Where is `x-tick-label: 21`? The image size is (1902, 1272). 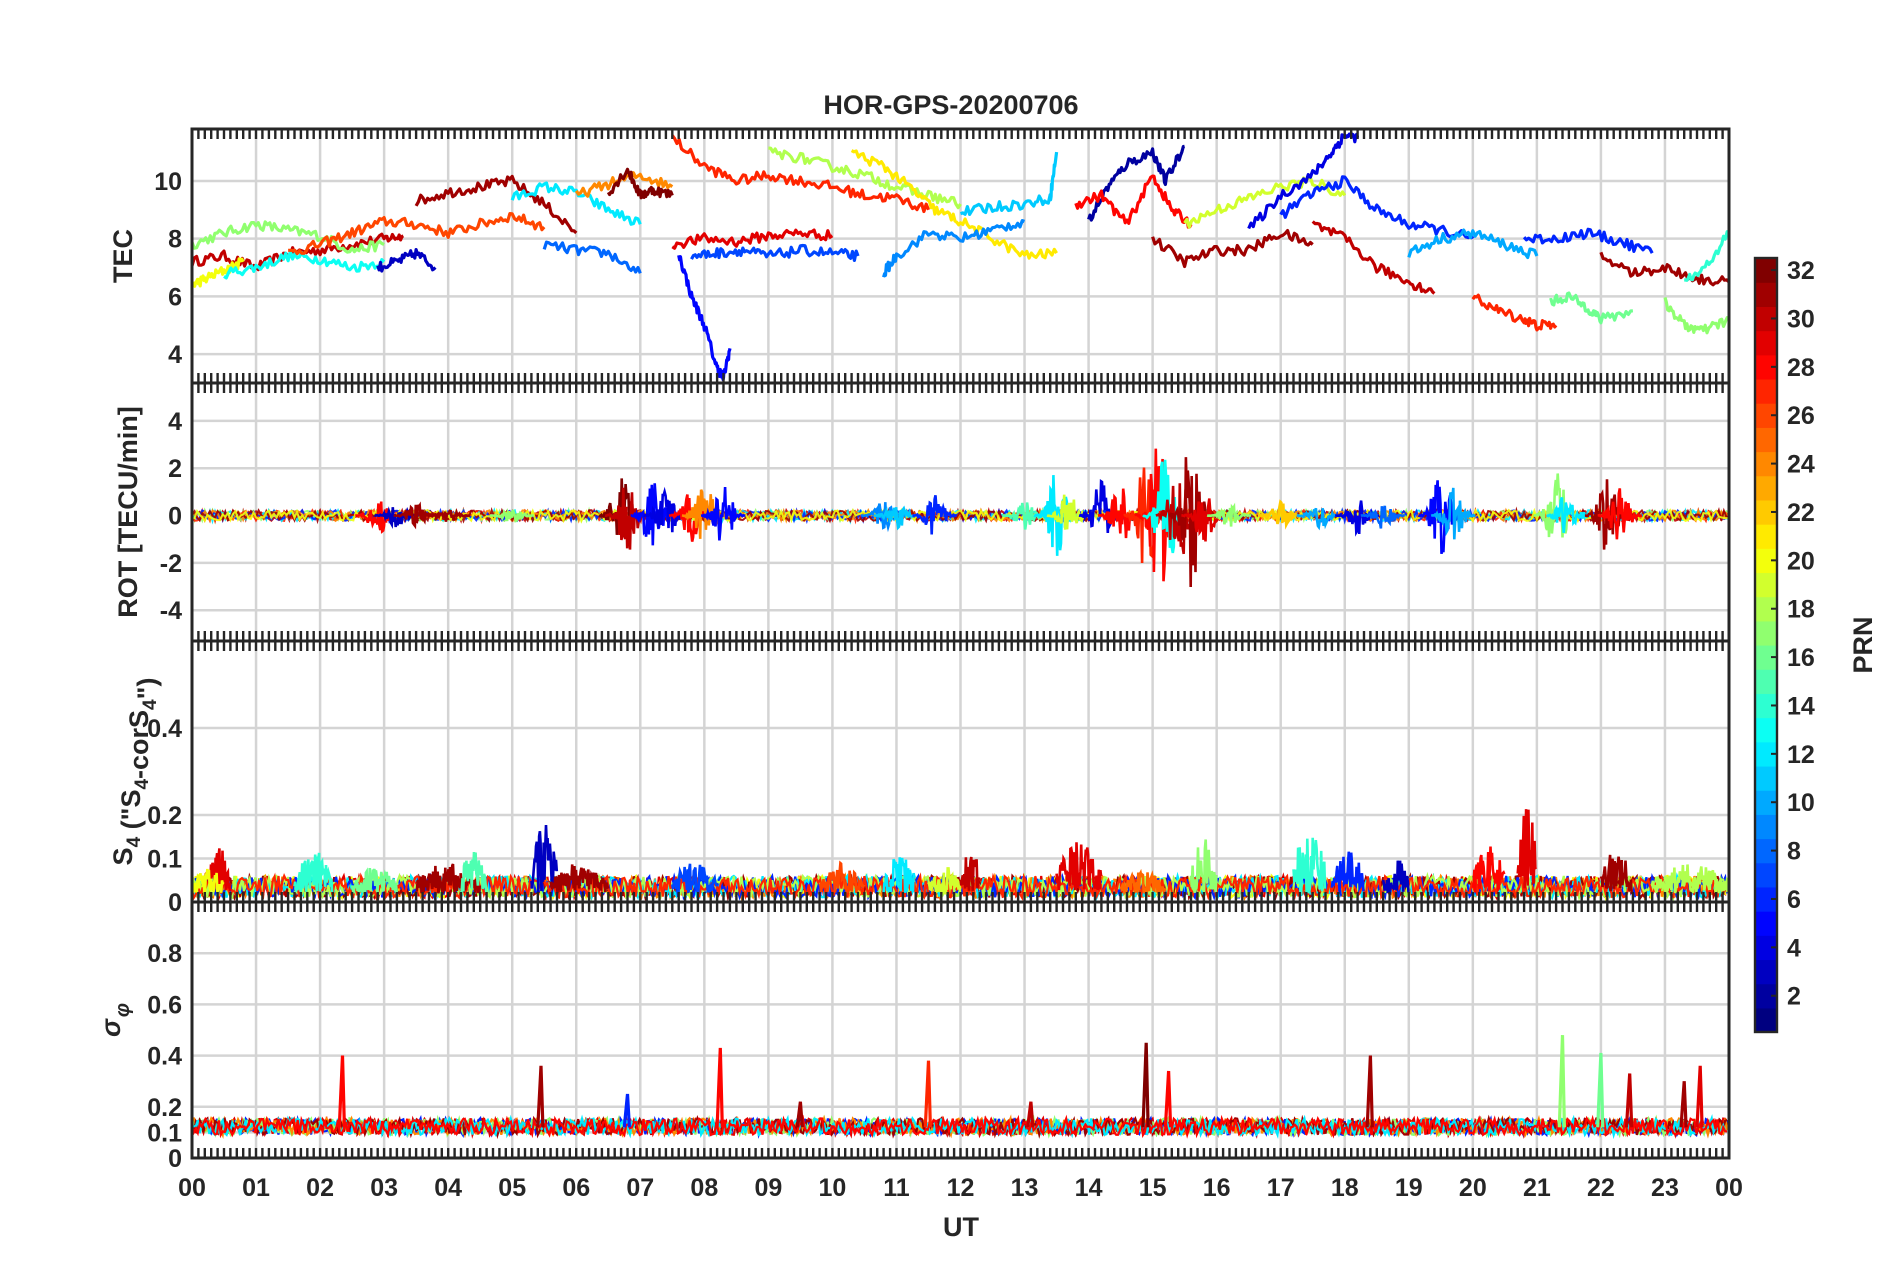 x-tick-label: 21 is located at coordinates (1537, 1188).